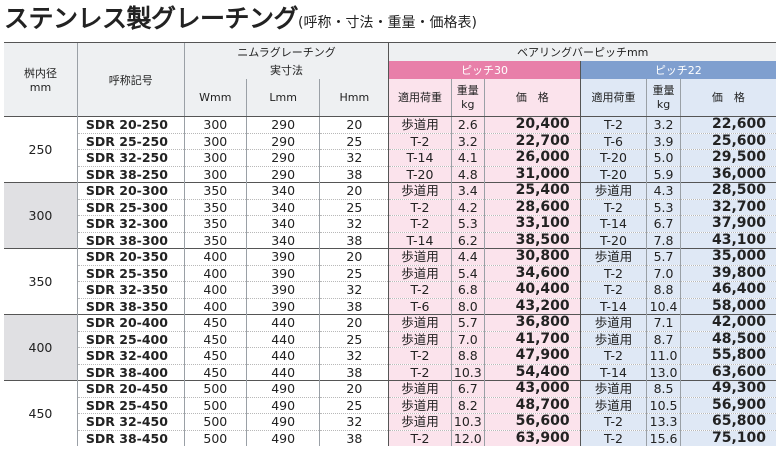 The height and width of the screenshot is (451, 780). Describe the element at coordinates (532, 141) in the screenshot. I see `price-p30: 22,700` at that location.